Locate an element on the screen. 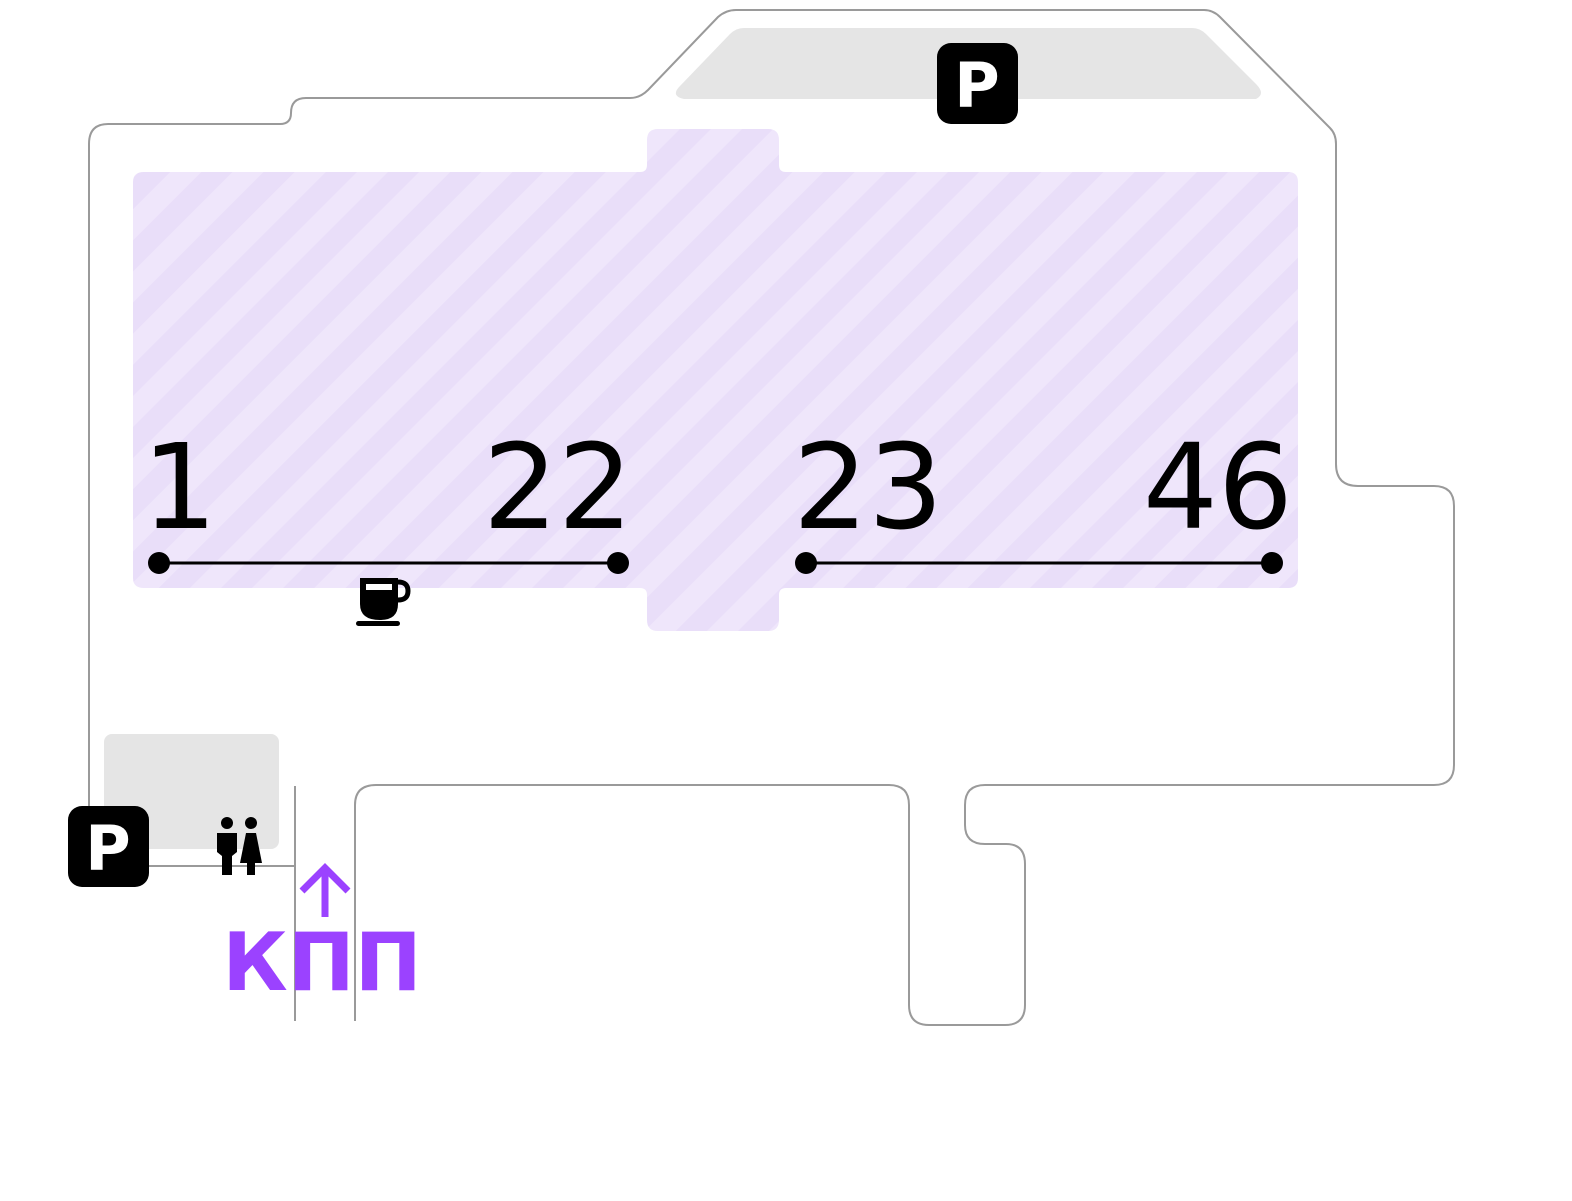 The image size is (1572, 1201). gate-label-end-b: 46 is located at coordinates (1218, 487).